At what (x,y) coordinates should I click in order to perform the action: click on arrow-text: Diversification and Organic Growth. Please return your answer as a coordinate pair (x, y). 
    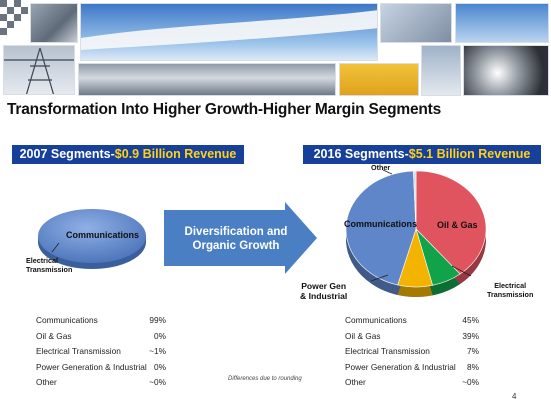
    Looking at the image, I should click on (236, 239).